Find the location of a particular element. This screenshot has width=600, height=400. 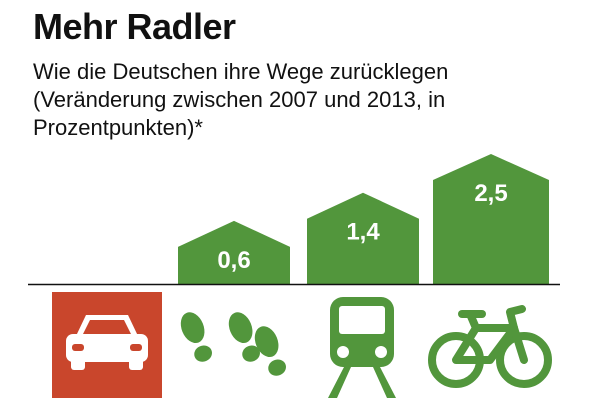

footprints-icon is located at coordinates (233, 344).